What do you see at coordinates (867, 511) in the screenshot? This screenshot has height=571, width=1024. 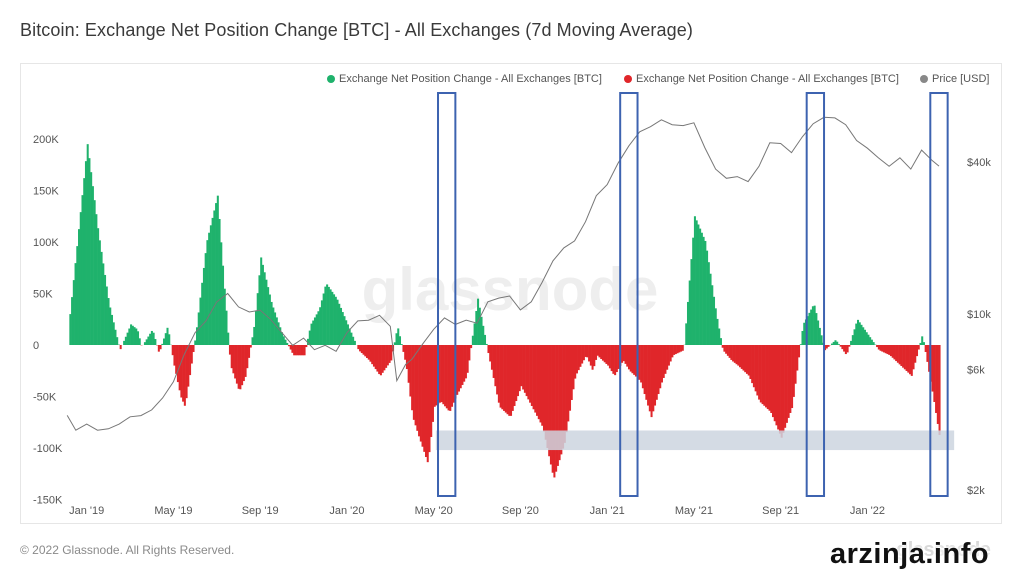 I see `x-tick-label: Jan '22` at bounding box center [867, 511].